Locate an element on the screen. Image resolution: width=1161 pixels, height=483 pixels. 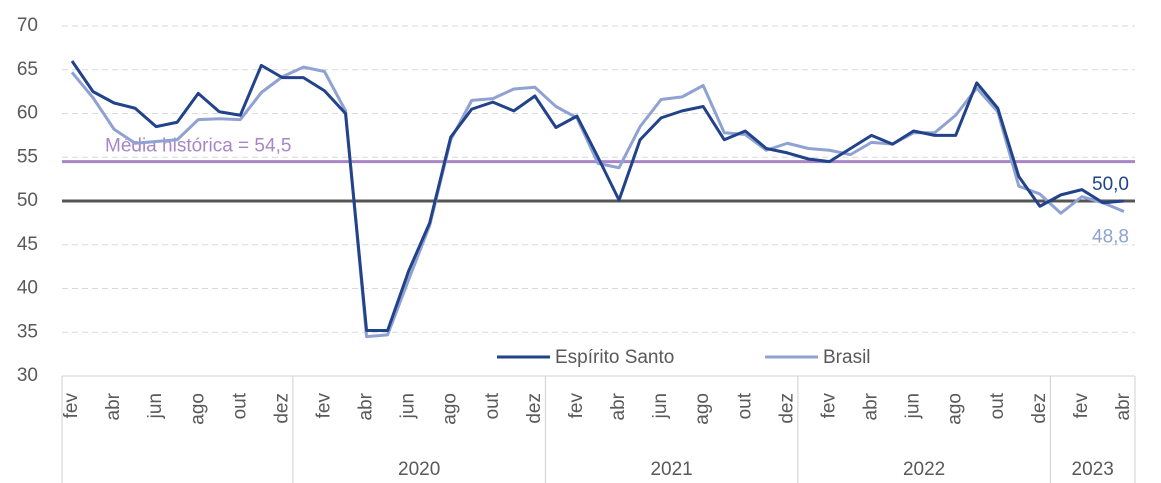
y-tick-label: 70 is located at coordinates (27, 25).